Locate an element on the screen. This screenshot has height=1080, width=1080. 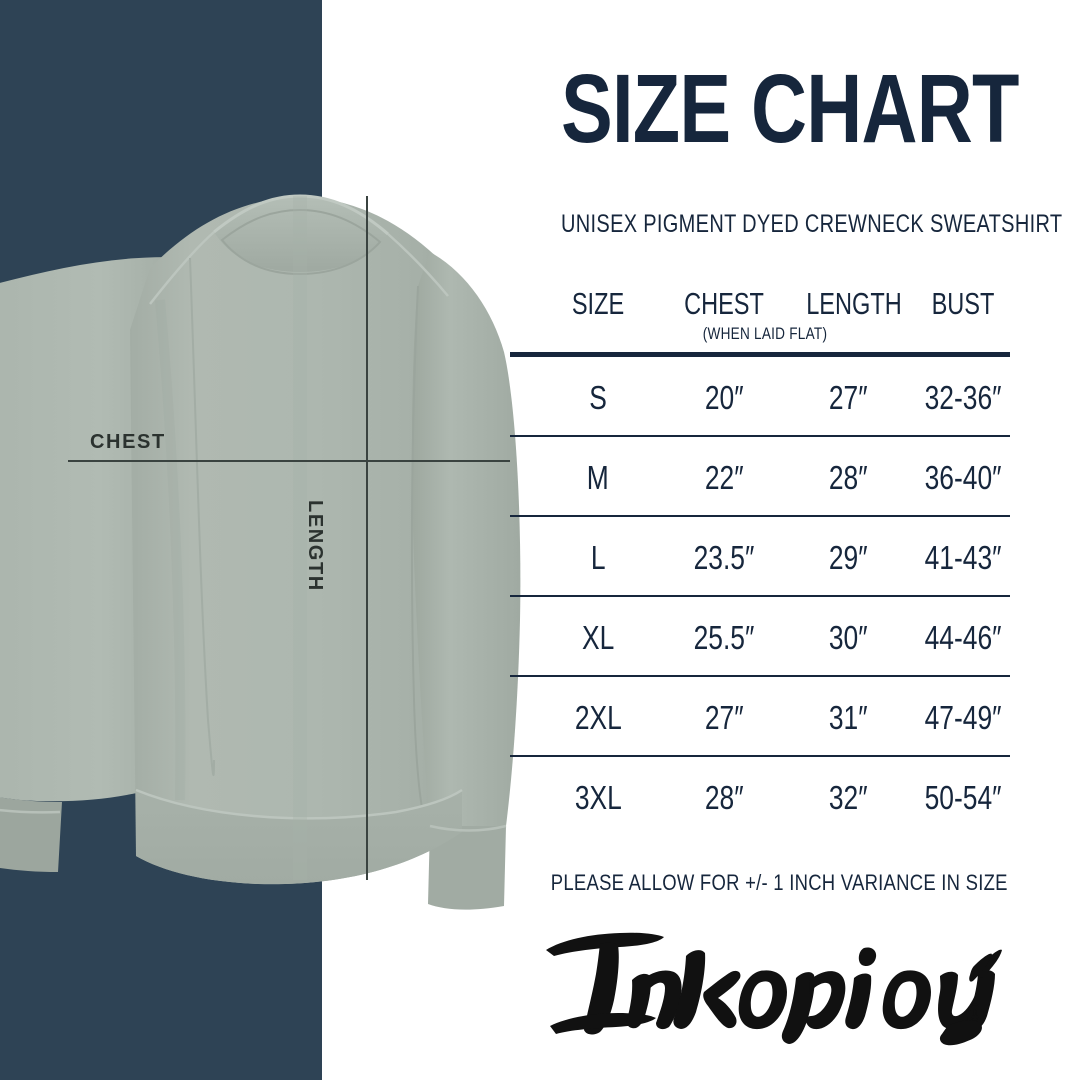
cell-length: 28″ is located at coordinates (848, 477).